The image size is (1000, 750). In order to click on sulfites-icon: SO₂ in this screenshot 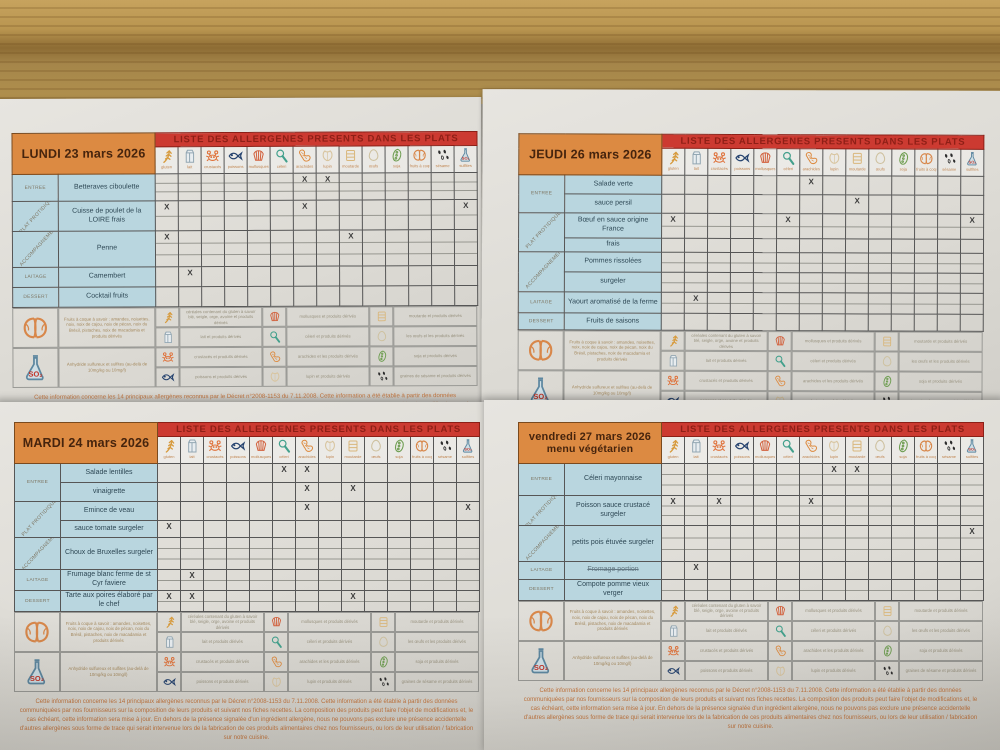, I will do `click(466, 155)`.